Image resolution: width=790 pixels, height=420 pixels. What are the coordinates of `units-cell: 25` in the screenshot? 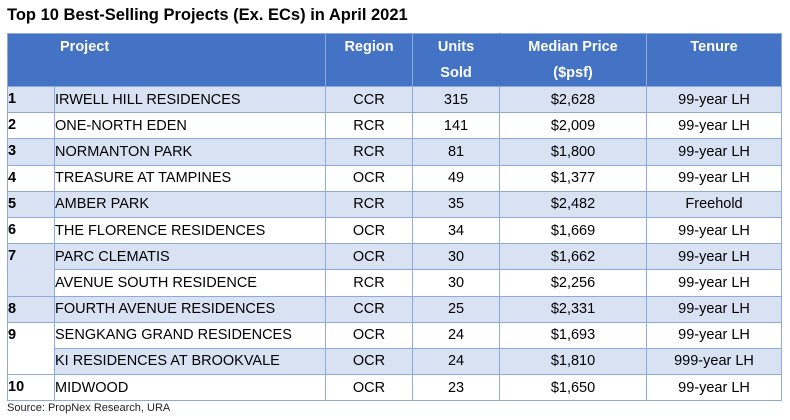 It's located at (456, 309).